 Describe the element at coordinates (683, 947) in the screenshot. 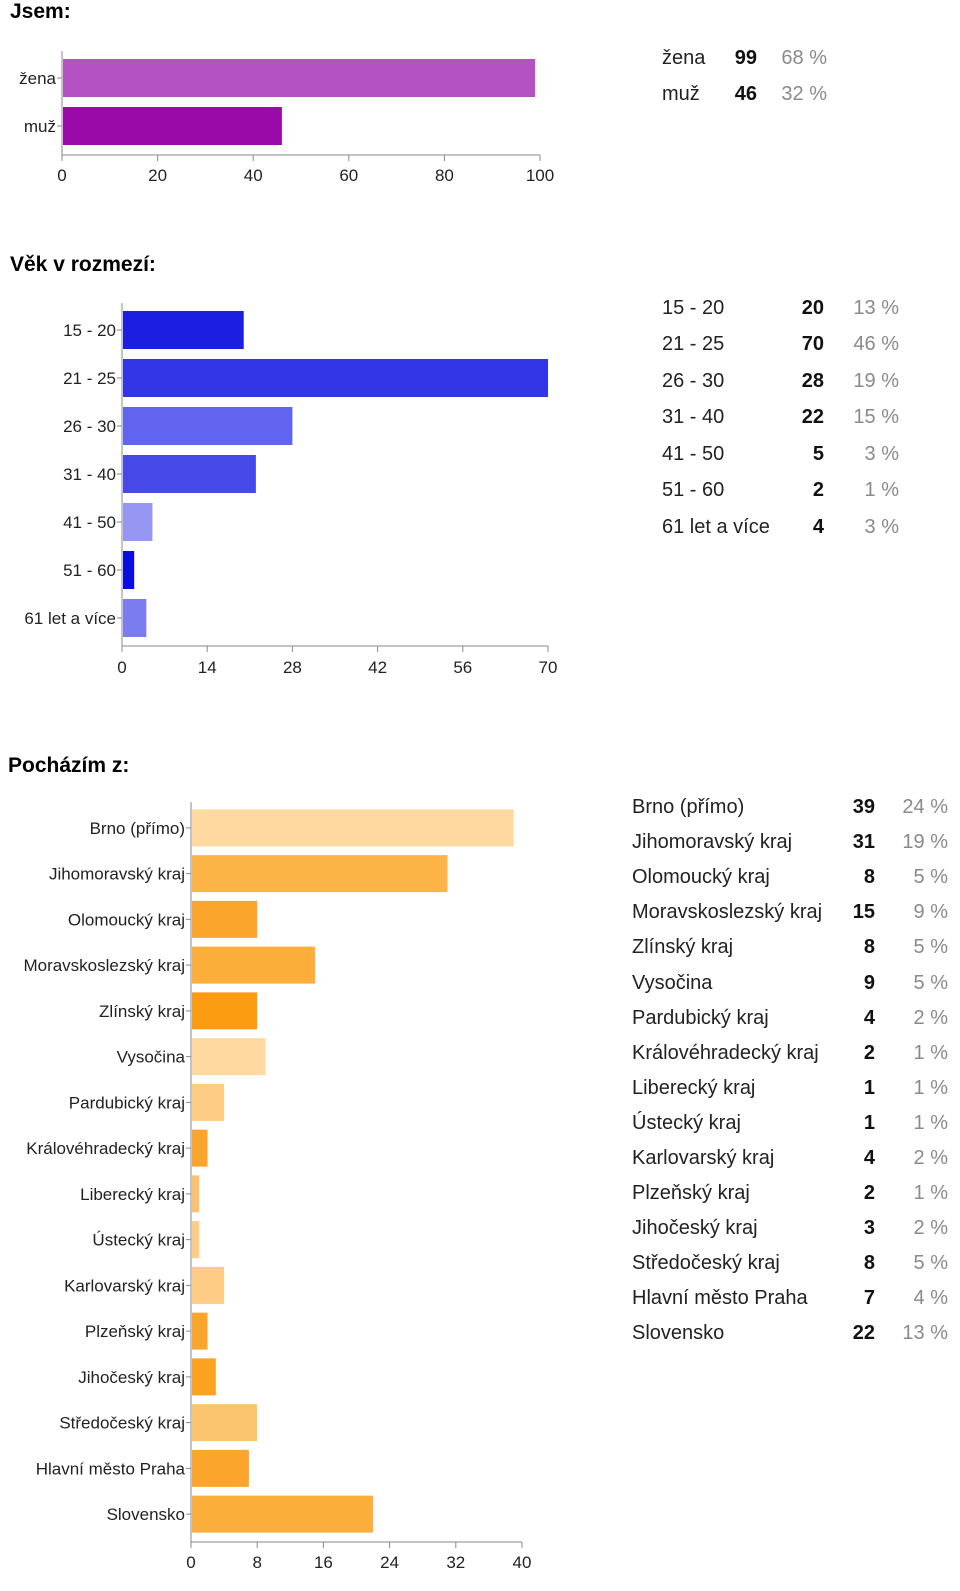

I see `summary-label: Zlínský kraj` at that location.